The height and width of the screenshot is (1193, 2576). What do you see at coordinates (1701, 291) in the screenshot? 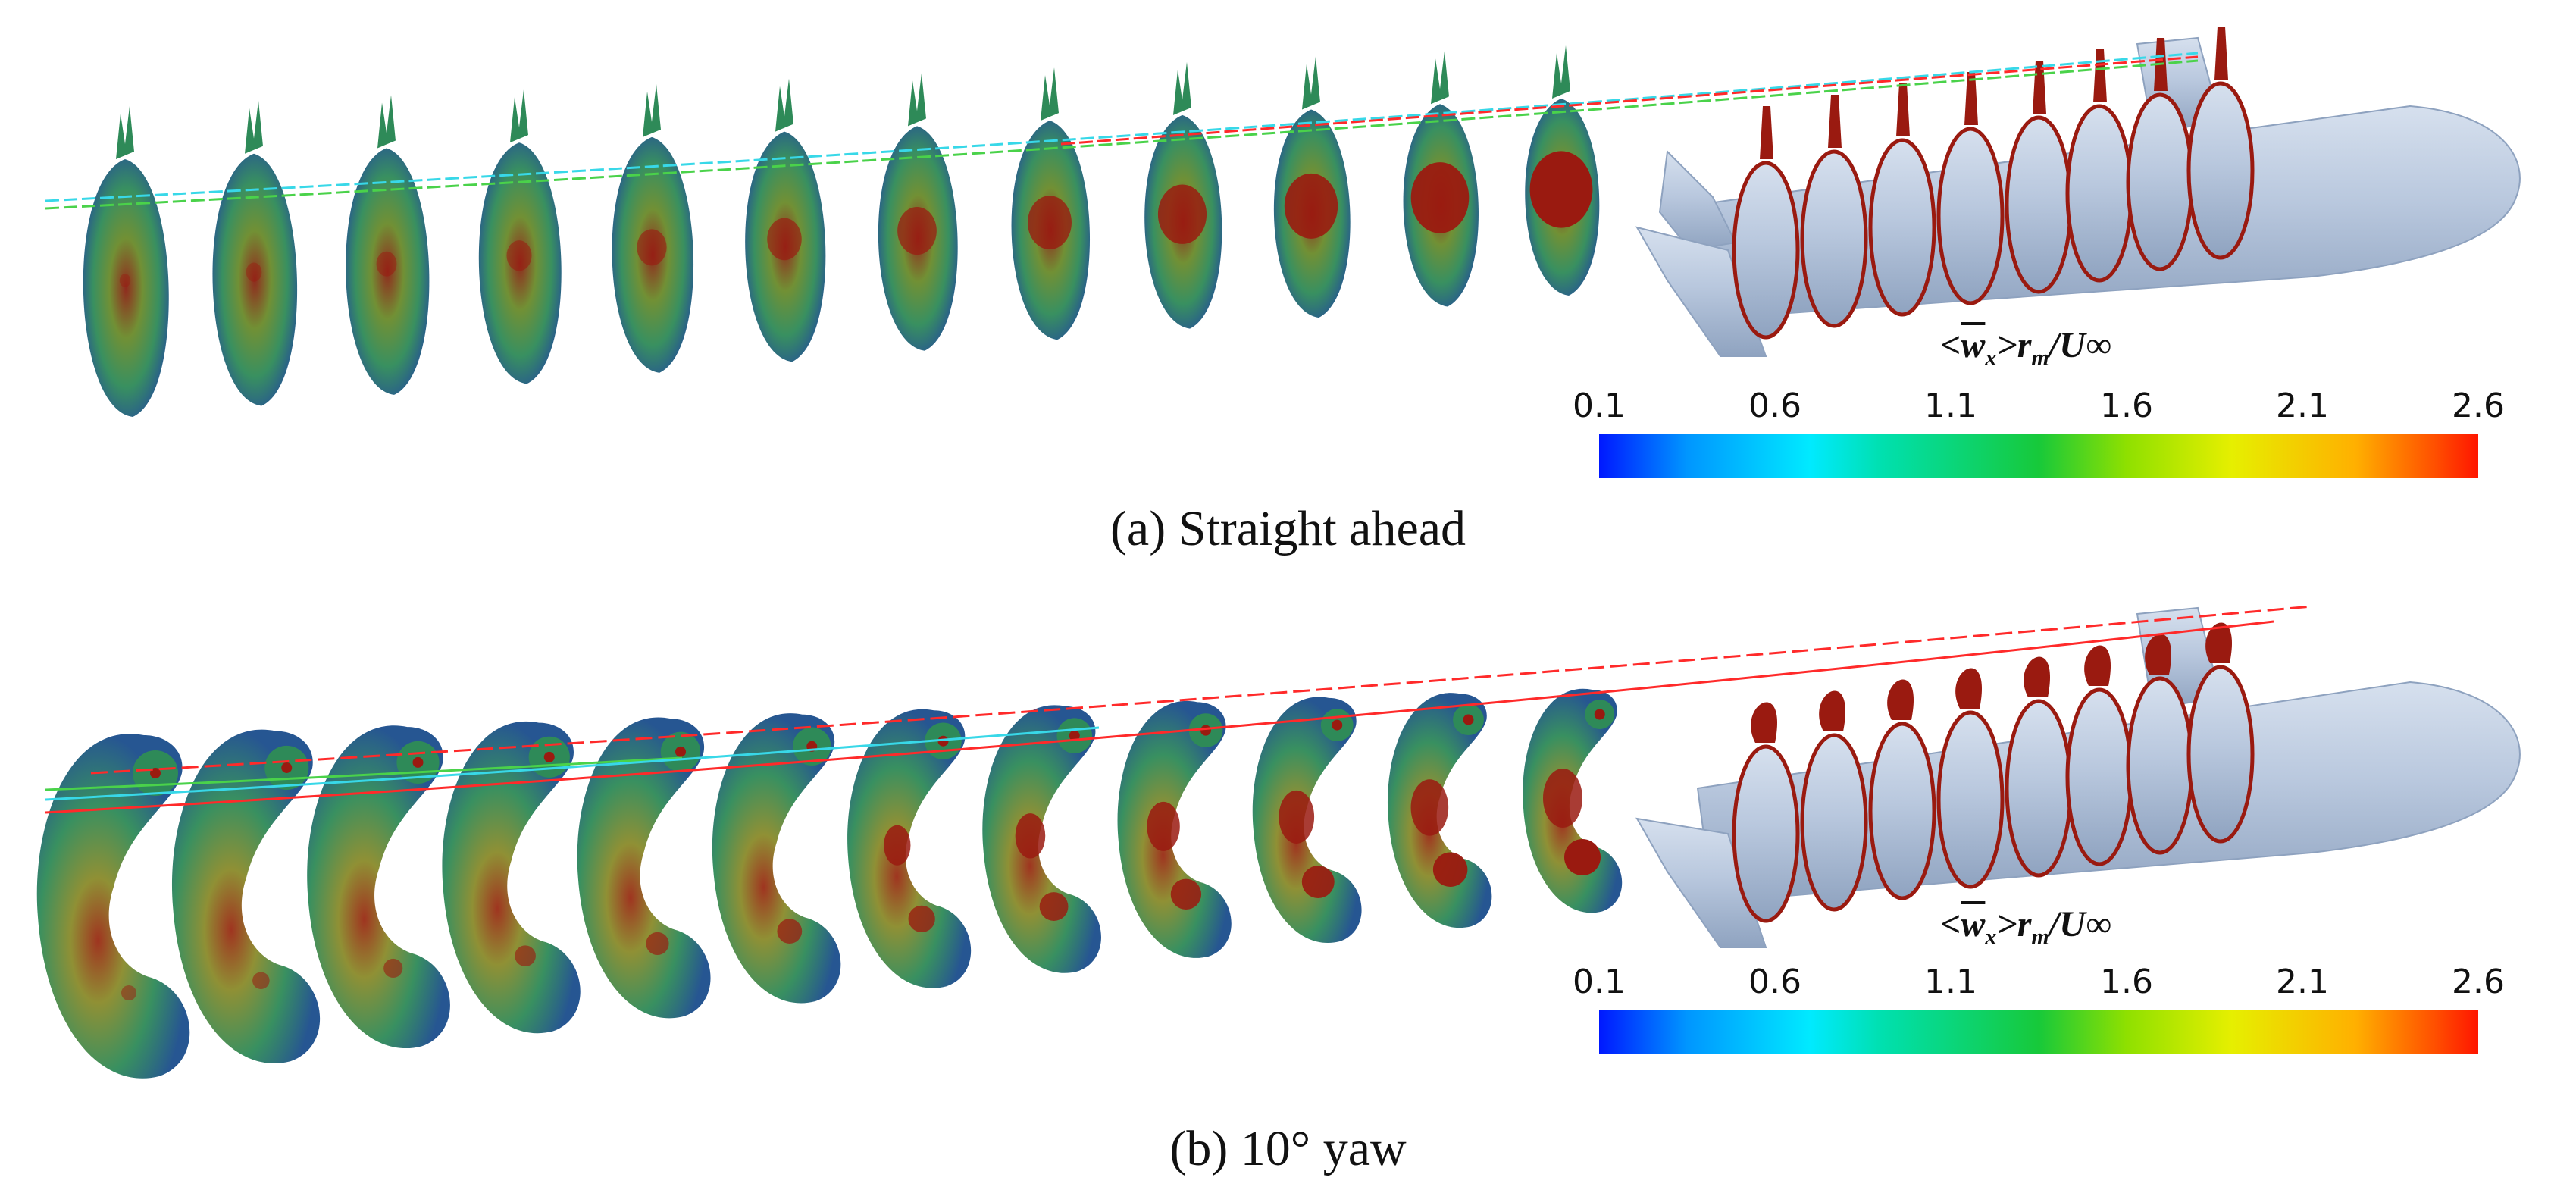
I see `stern-fin` at bounding box center [1701, 291].